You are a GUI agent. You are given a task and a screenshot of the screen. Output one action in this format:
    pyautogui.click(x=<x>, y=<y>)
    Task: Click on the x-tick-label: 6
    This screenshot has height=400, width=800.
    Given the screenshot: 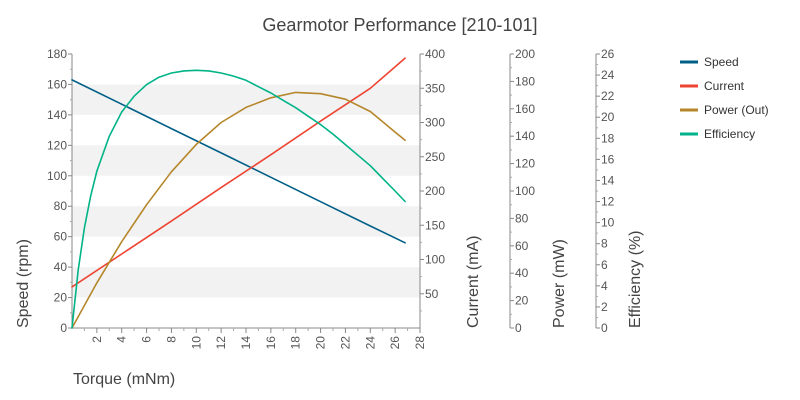 What is the action you would take?
    pyautogui.click(x=147, y=339)
    